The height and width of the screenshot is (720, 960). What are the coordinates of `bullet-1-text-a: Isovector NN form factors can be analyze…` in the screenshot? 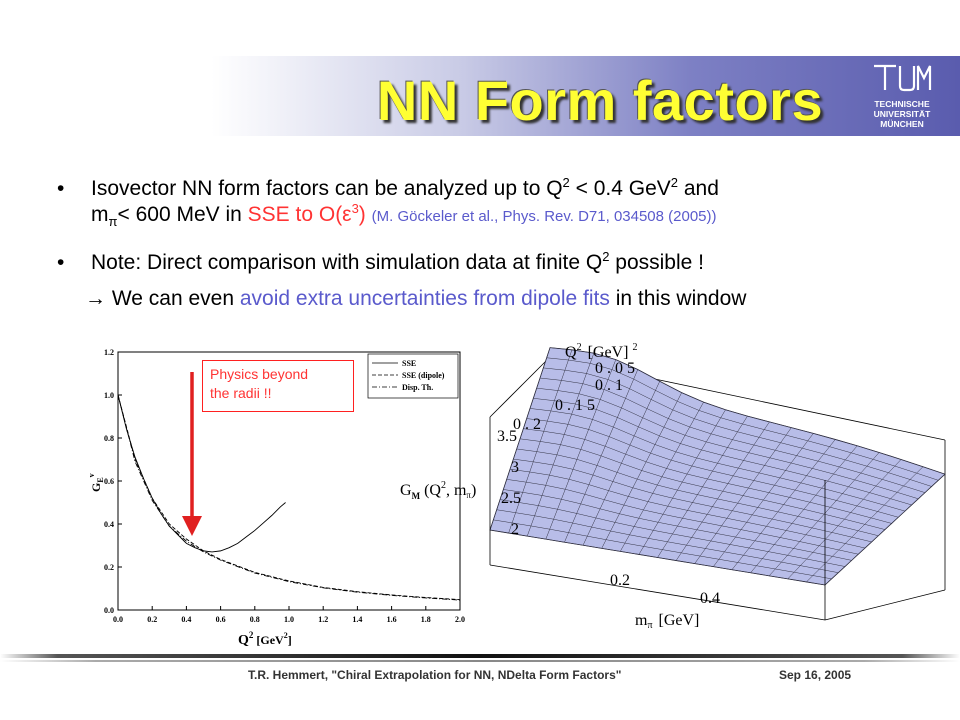 It's located at (327, 188).